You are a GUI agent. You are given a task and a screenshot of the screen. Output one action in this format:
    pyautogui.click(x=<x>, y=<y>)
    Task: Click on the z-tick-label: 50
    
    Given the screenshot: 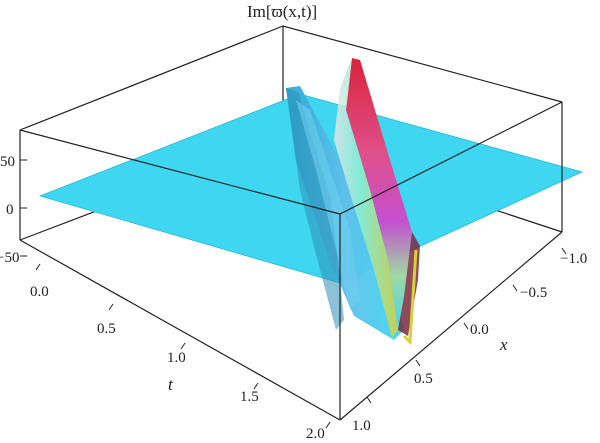 What is the action you would take?
    pyautogui.click(x=7, y=162)
    